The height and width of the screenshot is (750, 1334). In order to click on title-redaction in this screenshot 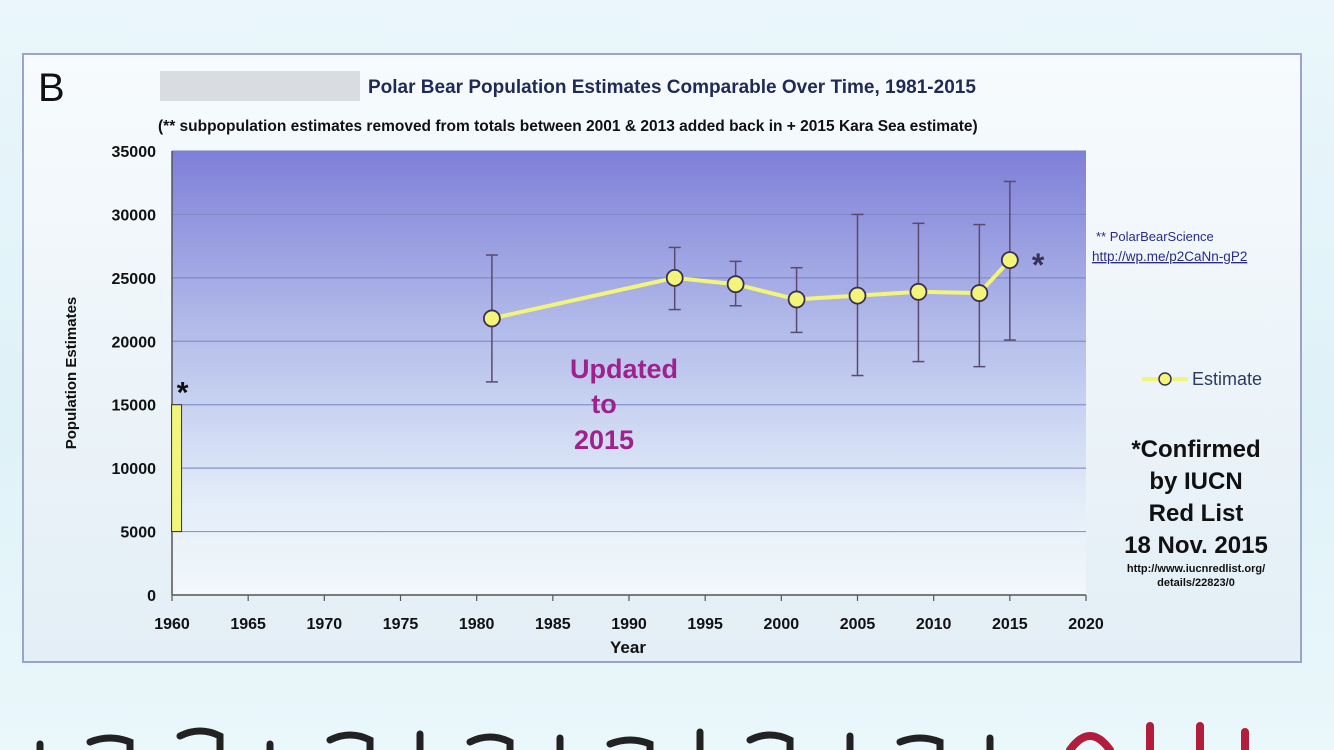, I will do `click(260, 86)`.